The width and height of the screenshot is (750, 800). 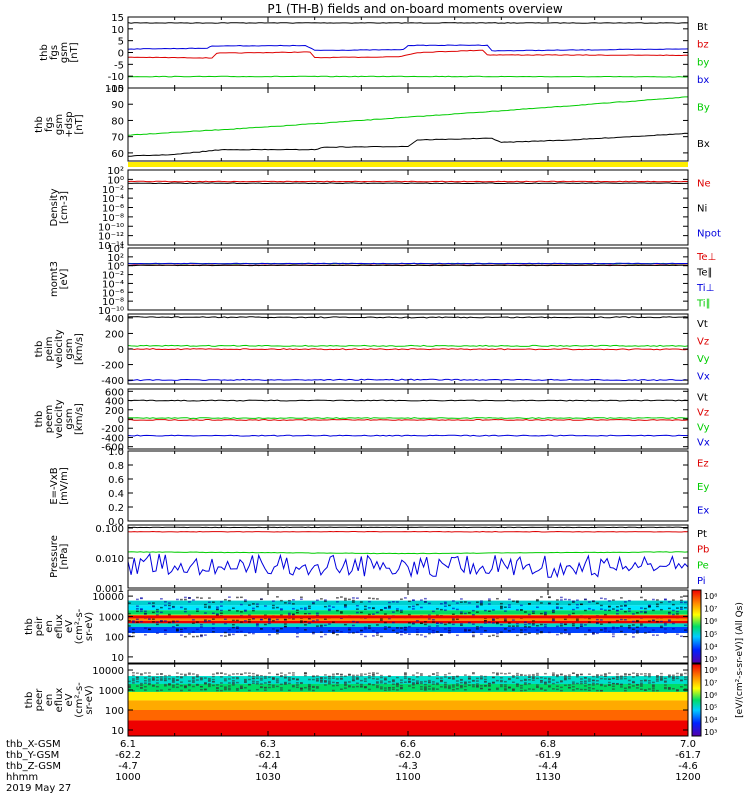 What do you see at coordinates (703, 550) in the screenshot?
I see `legend-pressure-Pb: Pb` at bounding box center [703, 550].